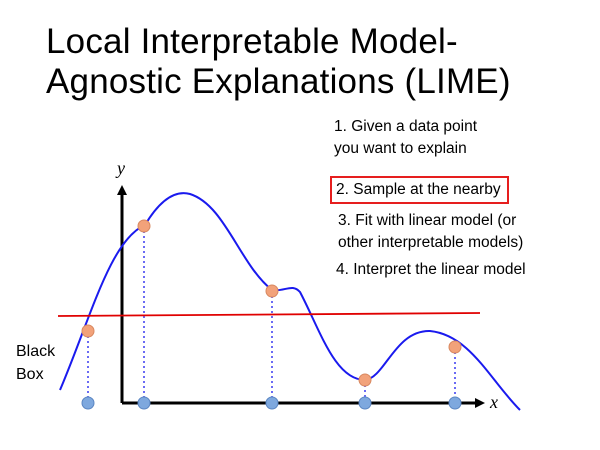  What do you see at coordinates (400, 148) in the screenshot?
I see `step-1-line-2: you want to explain` at bounding box center [400, 148].